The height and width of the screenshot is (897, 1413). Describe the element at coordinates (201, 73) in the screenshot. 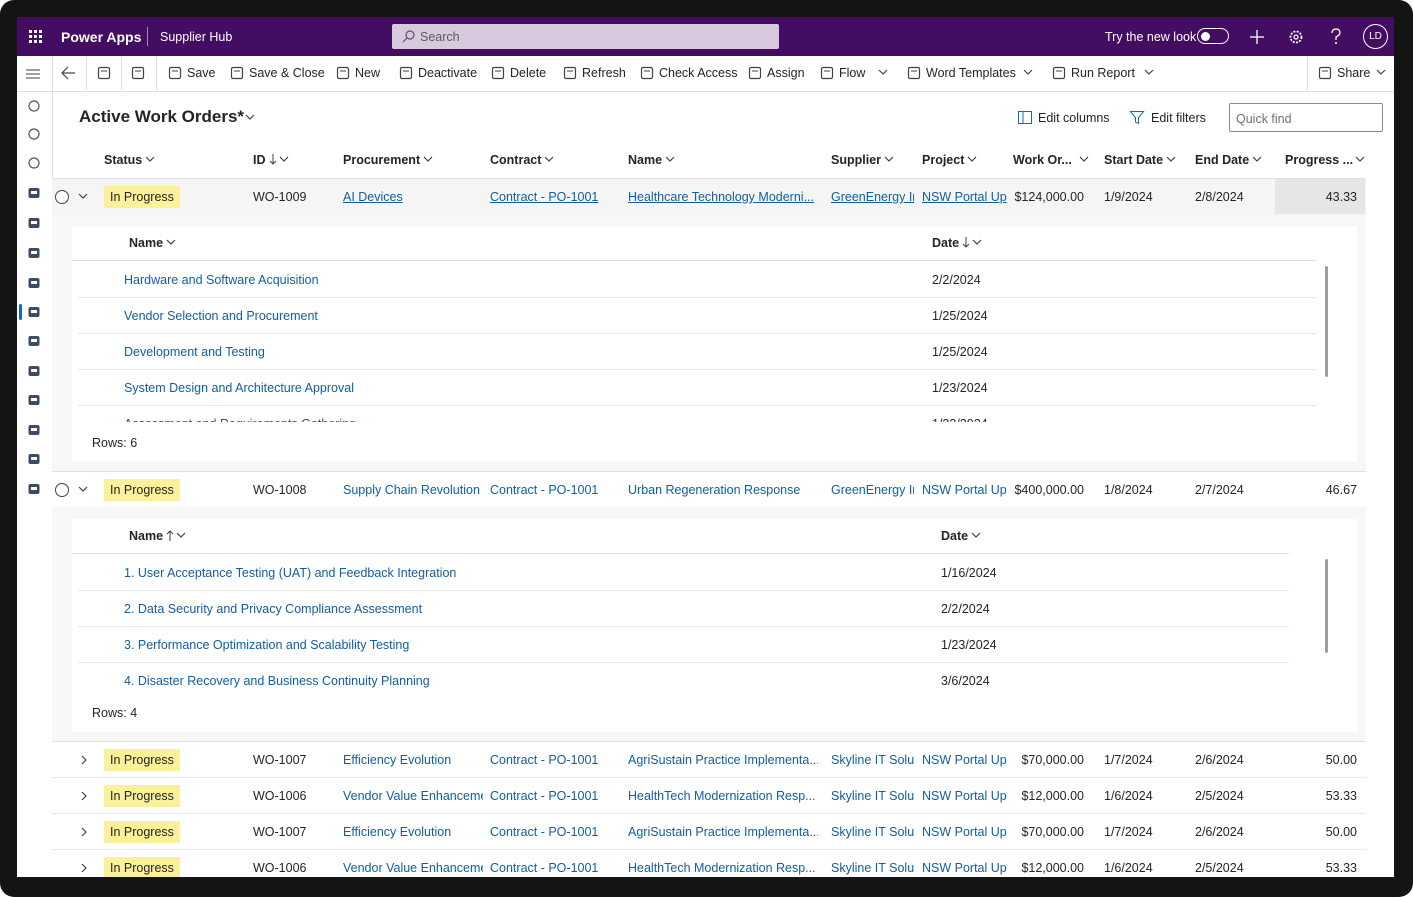

I see `command-button: Save` at that location.